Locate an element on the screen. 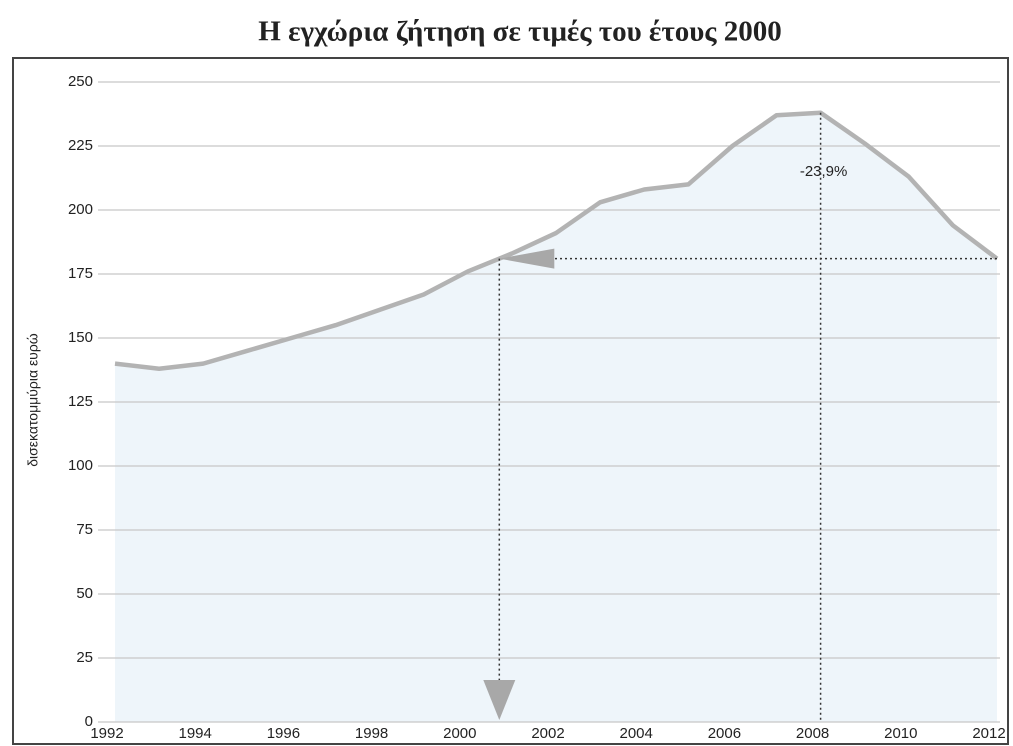  y-tick-label: 100 is located at coordinates (80, 465).